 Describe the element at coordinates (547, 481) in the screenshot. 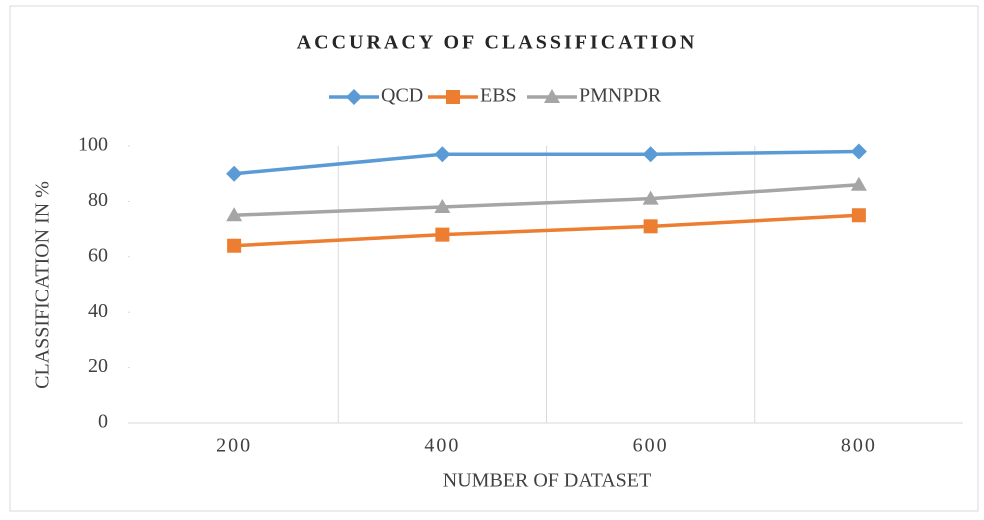

I see `x-axis-label: NUMBER OF DATASET` at that location.